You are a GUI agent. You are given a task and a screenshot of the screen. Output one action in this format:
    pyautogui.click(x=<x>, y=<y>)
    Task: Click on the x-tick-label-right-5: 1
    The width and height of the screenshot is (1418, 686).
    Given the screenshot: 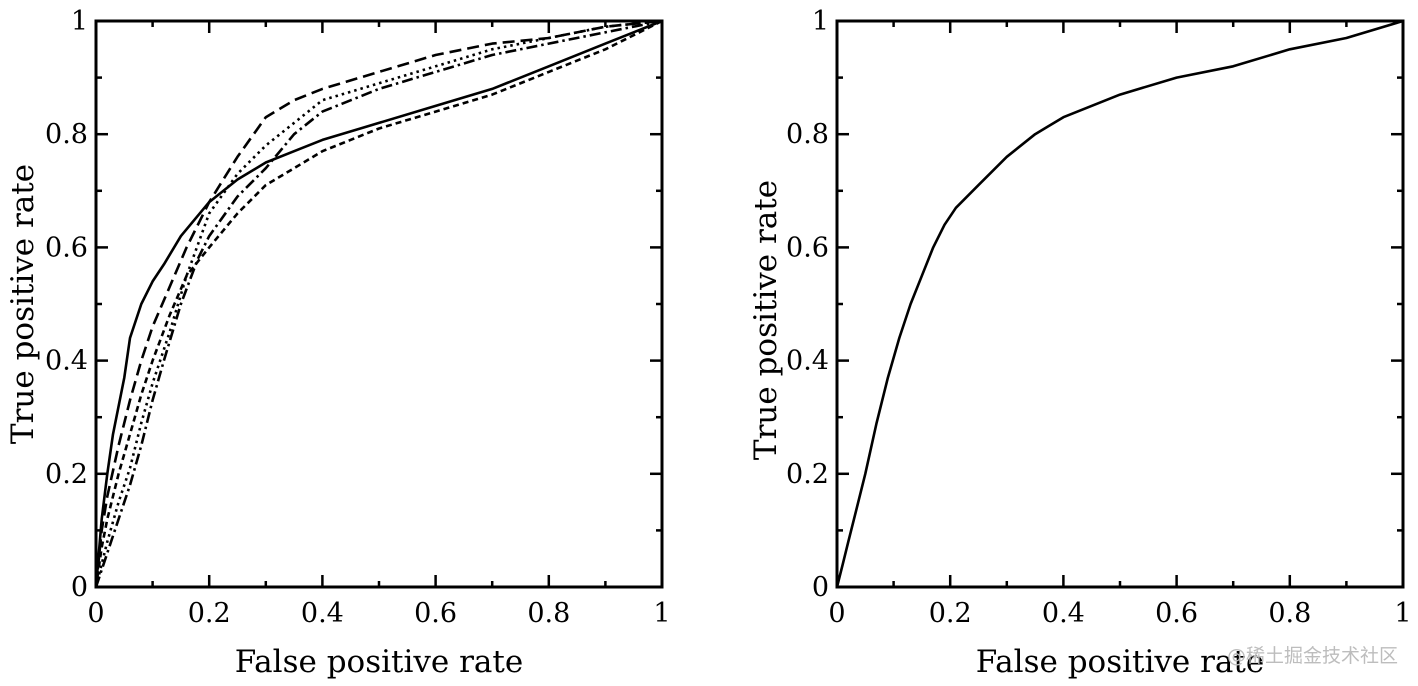 What is the action you would take?
    pyautogui.click(x=1402, y=613)
    